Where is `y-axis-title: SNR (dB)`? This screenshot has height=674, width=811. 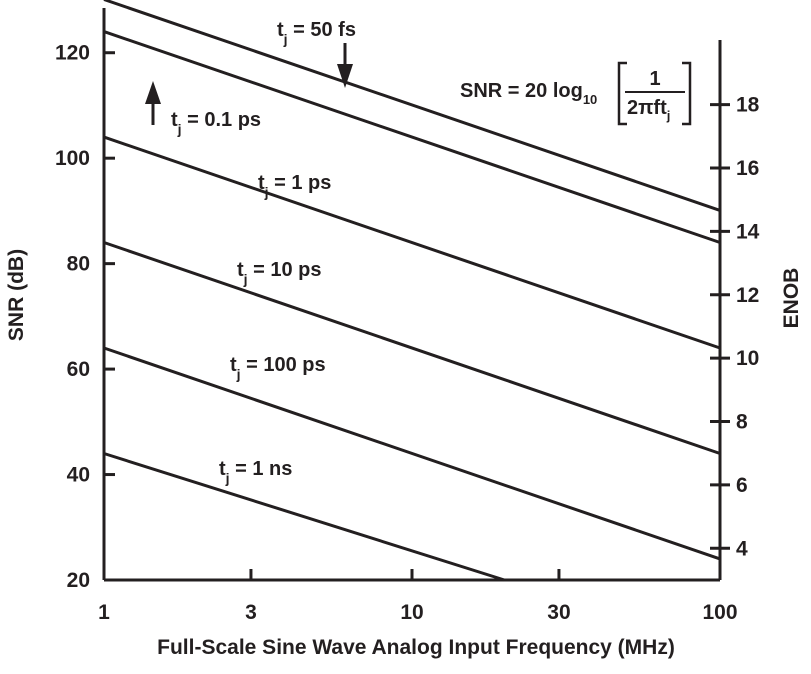 y-axis-title: SNR (dB) is located at coordinates (16, 295).